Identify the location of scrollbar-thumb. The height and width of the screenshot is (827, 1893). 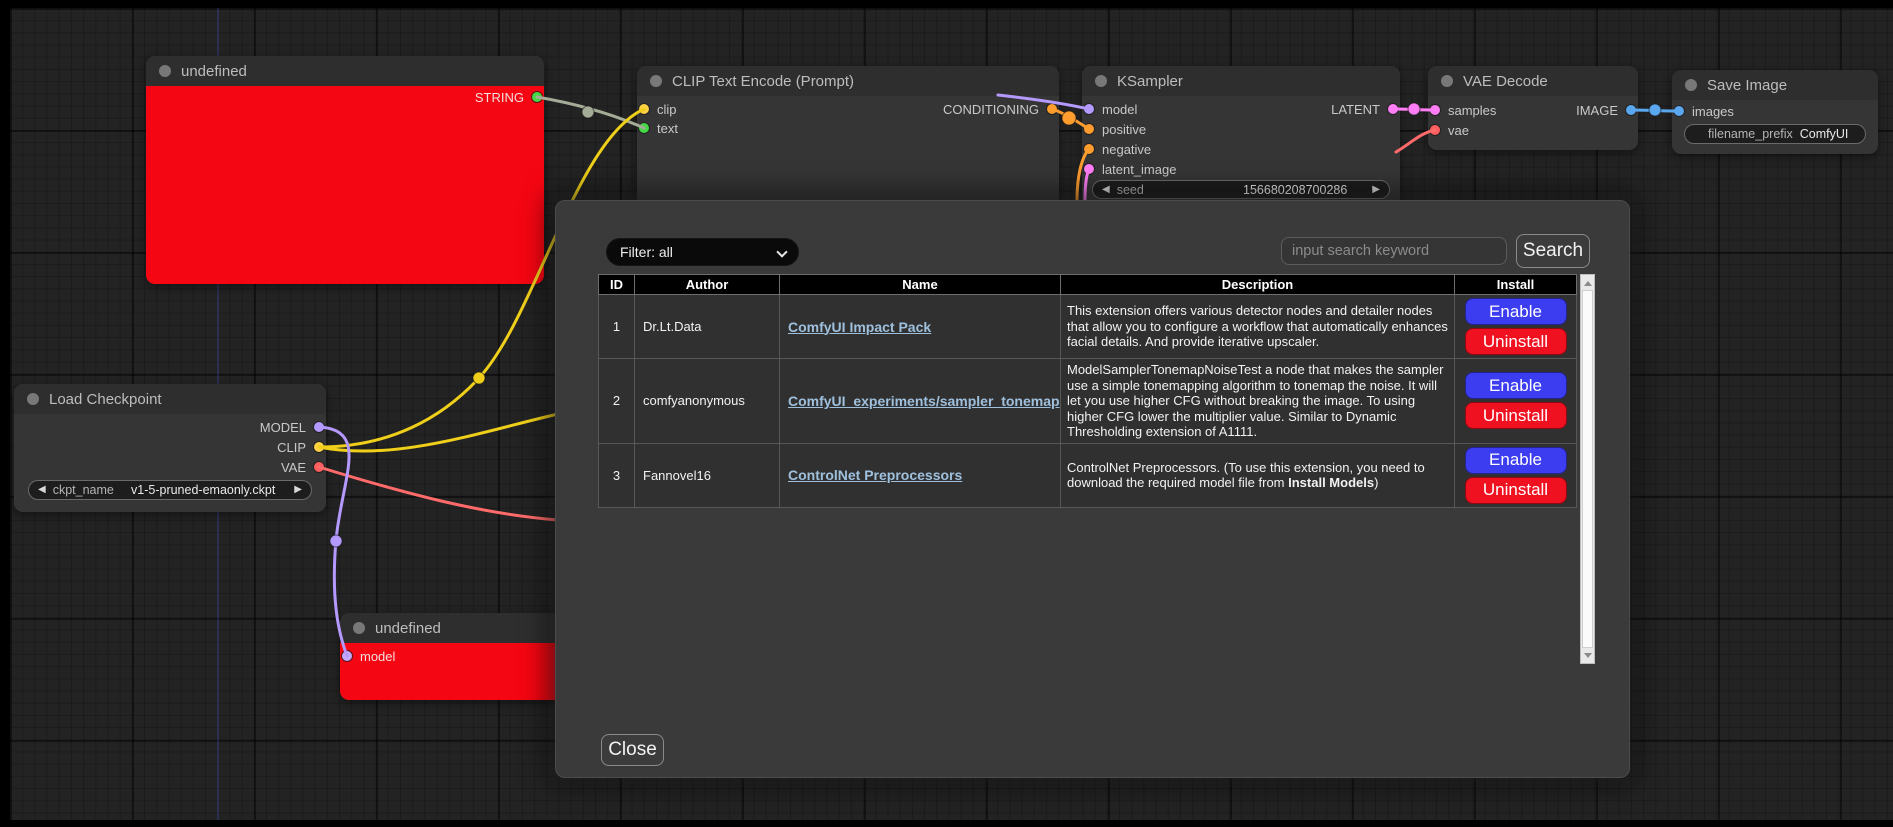
(1587, 469).